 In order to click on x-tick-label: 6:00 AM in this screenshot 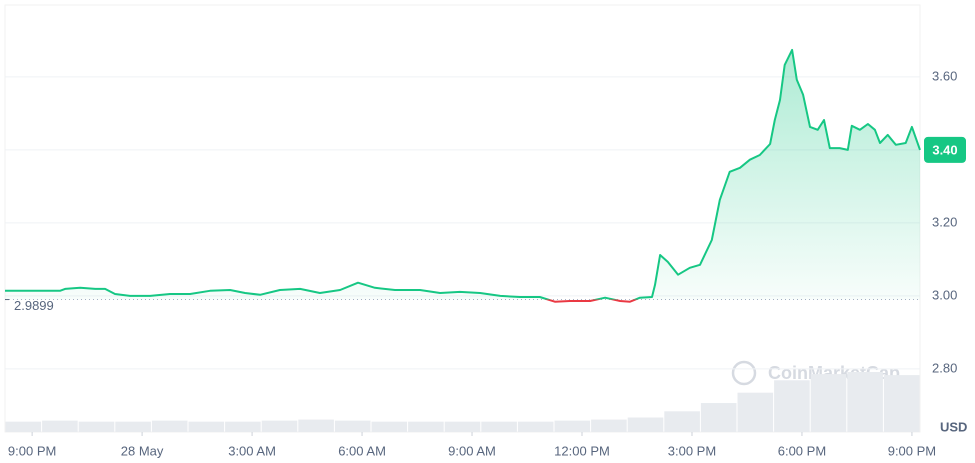, I will do `click(362, 450)`.